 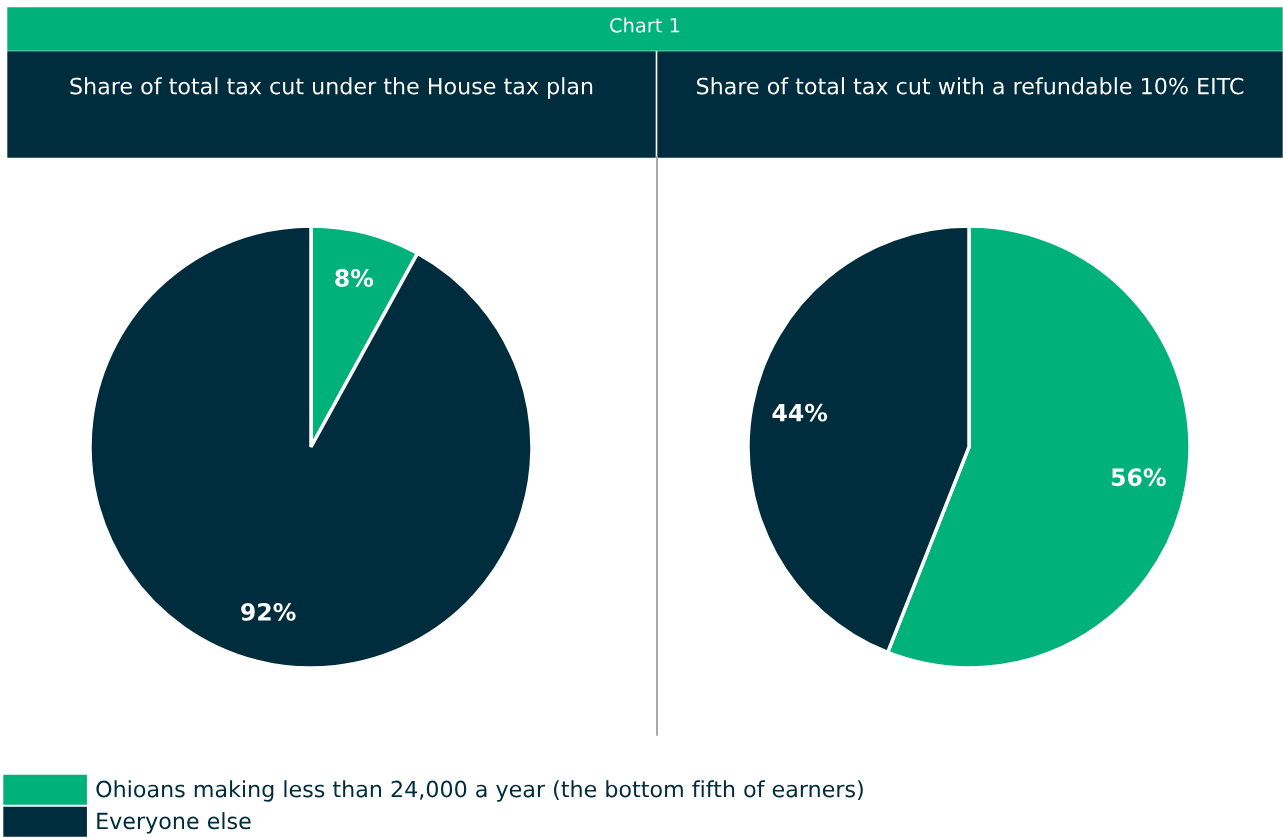 What do you see at coordinates (1138, 477) in the screenshot?
I see `data-label: 56%` at bounding box center [1138, 477].